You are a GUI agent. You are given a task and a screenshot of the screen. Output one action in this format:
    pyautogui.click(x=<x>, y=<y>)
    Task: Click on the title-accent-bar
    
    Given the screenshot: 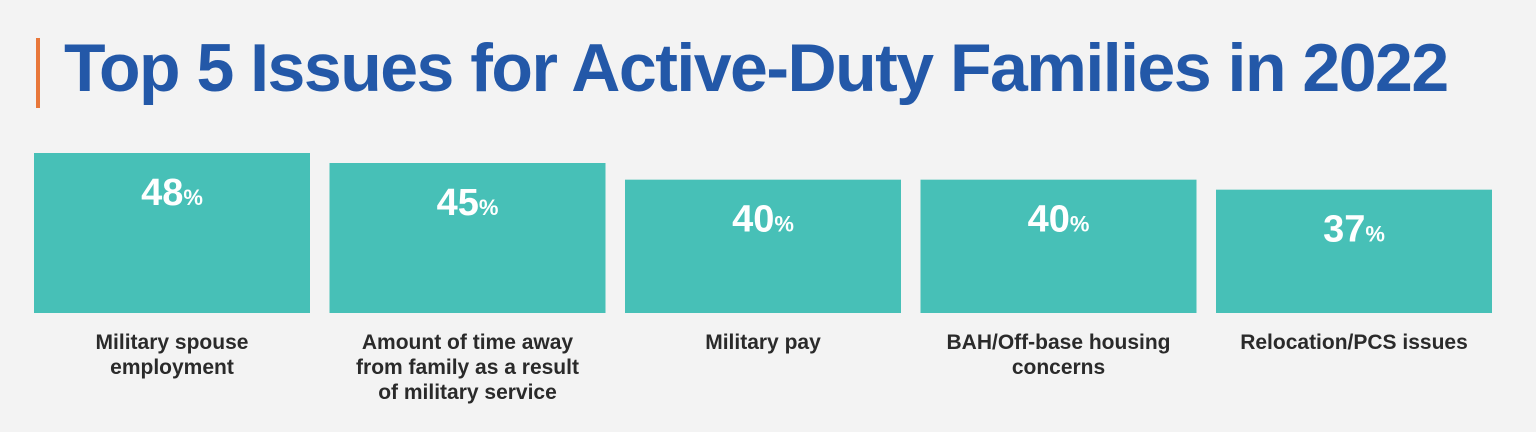 What is the action you would take?
    pyautogui.click(x=38, y=73)
    